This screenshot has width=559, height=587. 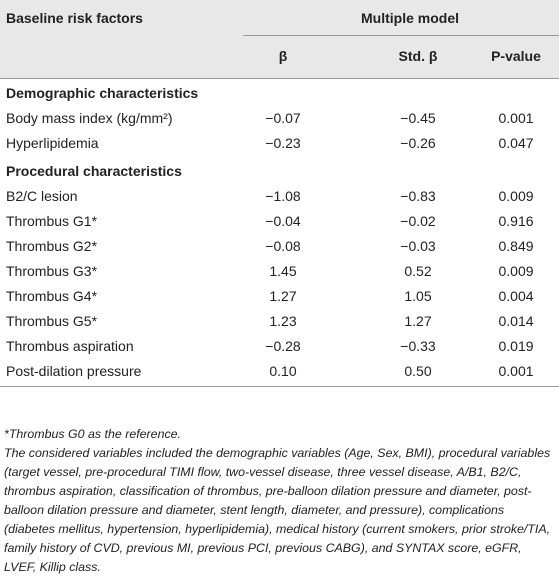 I want to click on row-label: Thrombus G1*, so click(x=52, y=221).